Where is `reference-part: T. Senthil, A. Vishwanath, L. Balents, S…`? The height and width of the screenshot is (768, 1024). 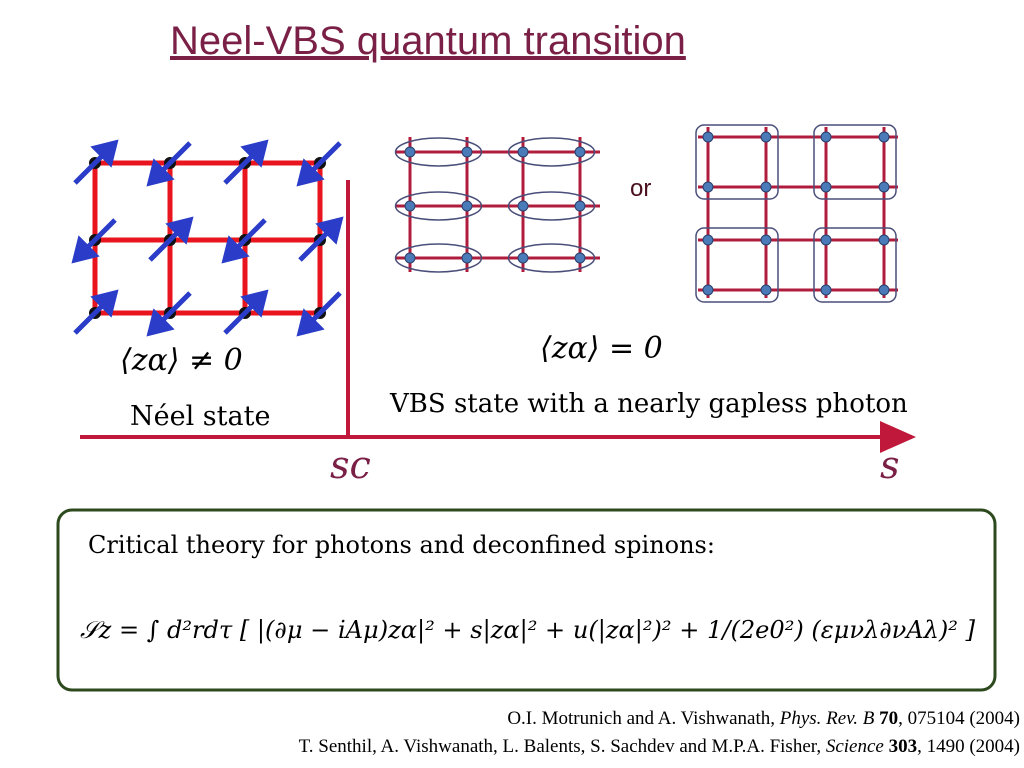 reference-part: T. Senthil, A. Vishwanath, L. Balents, S… is located at coordinates (562, 746).